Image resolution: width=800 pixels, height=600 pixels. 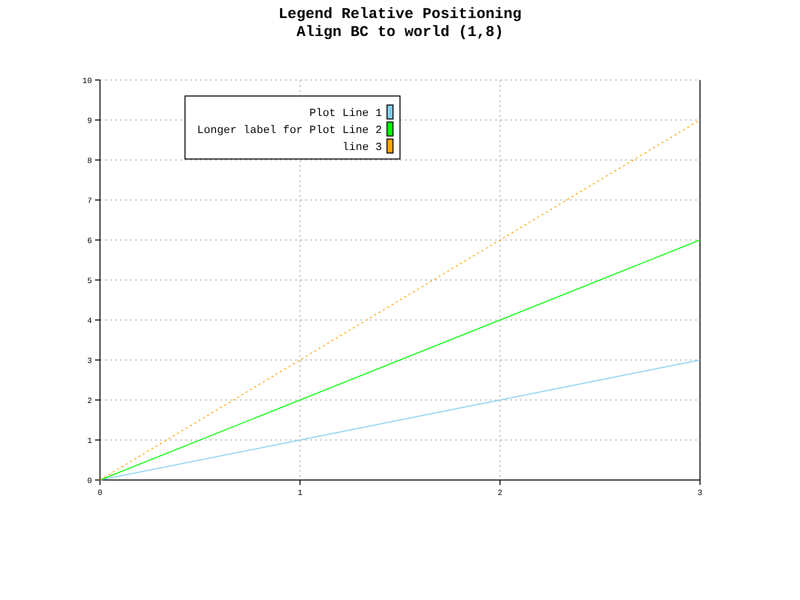 I want to click on y-tick-label: 0, so click(x=89, y=481).